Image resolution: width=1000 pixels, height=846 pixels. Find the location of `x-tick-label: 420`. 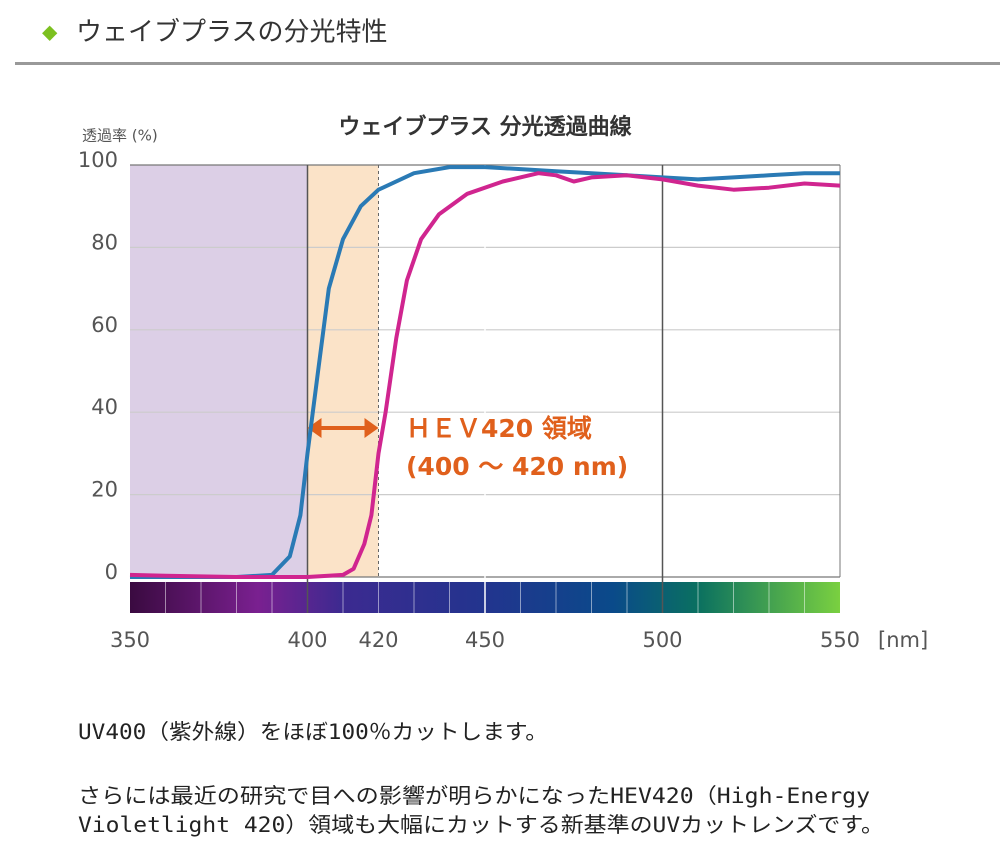

x-tick-label: 420 is located at coordinates (378, 640).